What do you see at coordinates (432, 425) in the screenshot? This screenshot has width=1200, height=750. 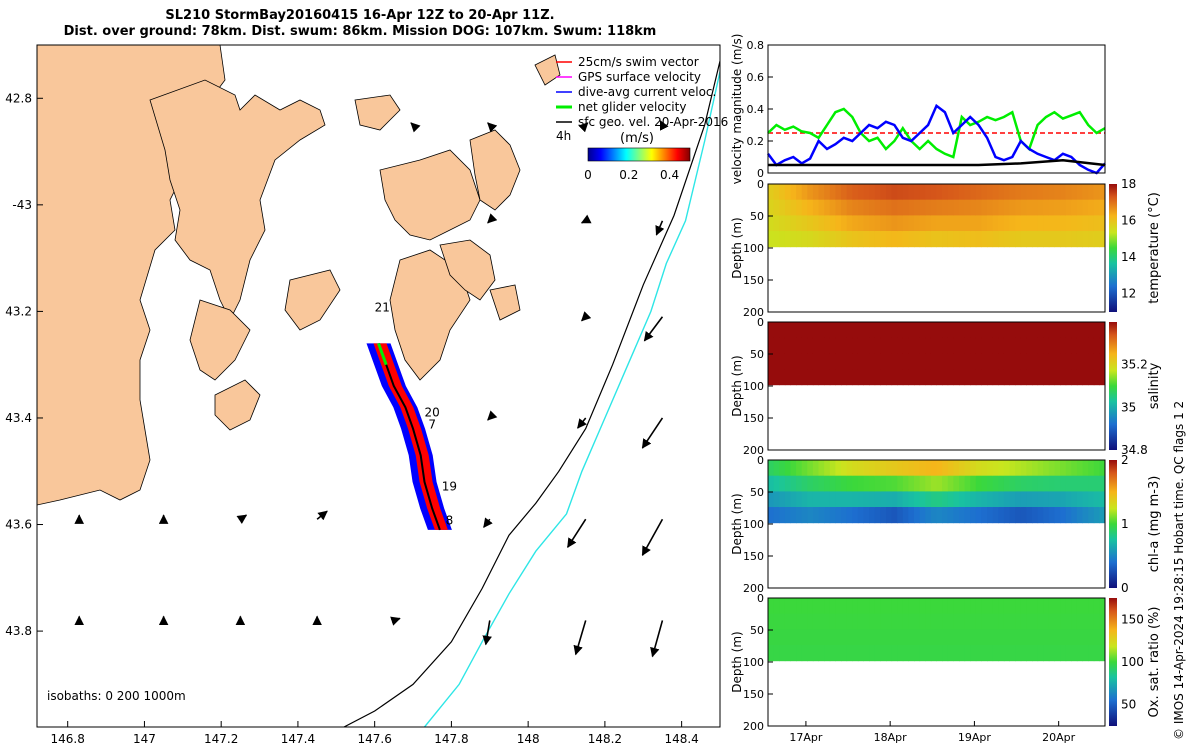 I see `day-label: 7` at bounding box center [432, 425].